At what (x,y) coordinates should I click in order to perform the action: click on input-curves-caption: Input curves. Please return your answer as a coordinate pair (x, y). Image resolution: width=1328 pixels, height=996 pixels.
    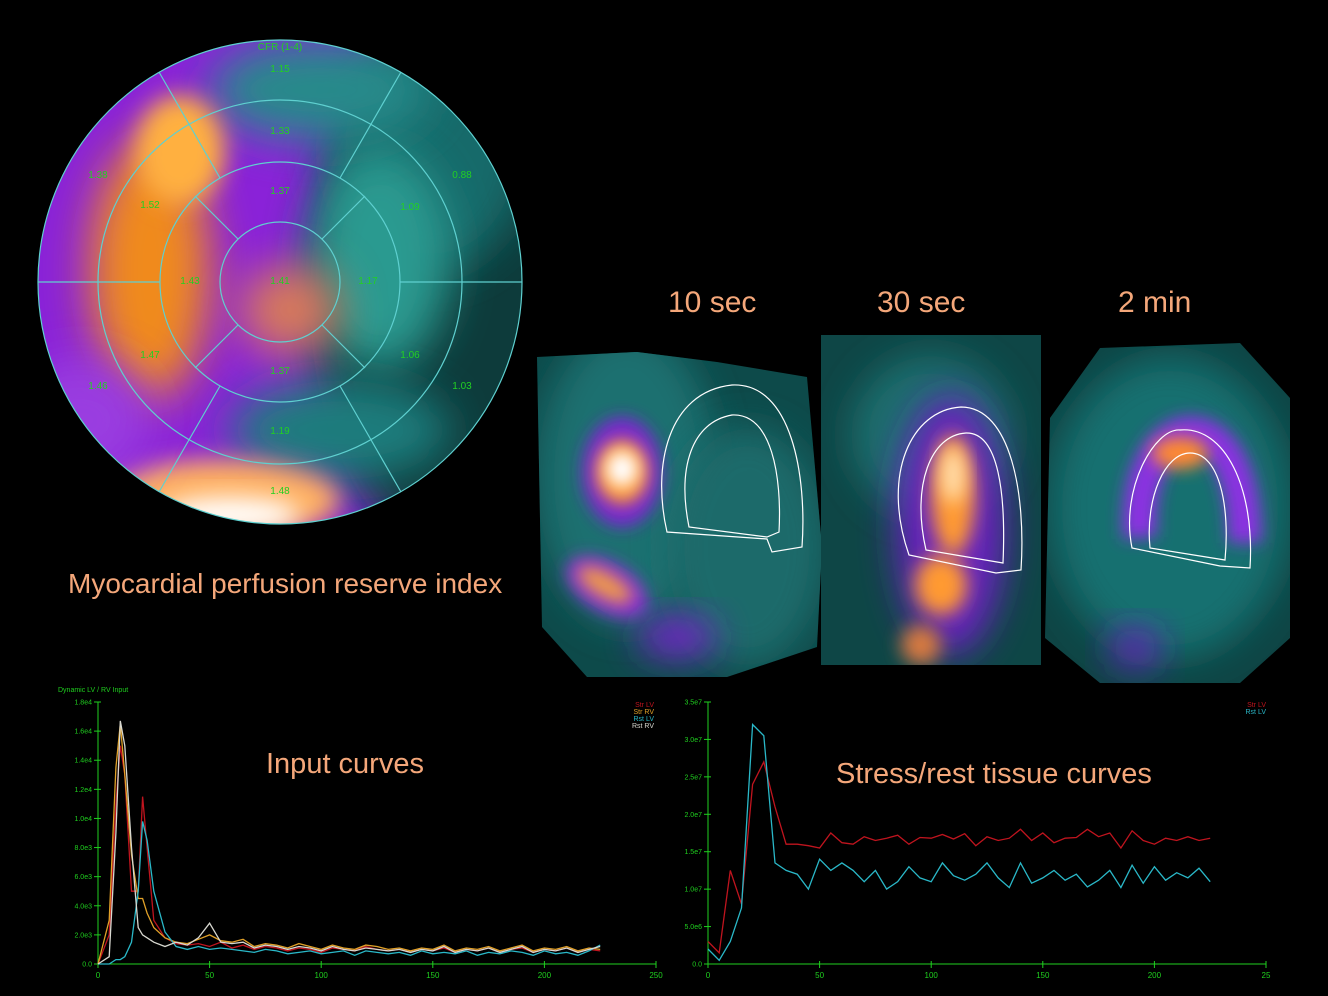
    Looking at the image, I should click on (345, 764).